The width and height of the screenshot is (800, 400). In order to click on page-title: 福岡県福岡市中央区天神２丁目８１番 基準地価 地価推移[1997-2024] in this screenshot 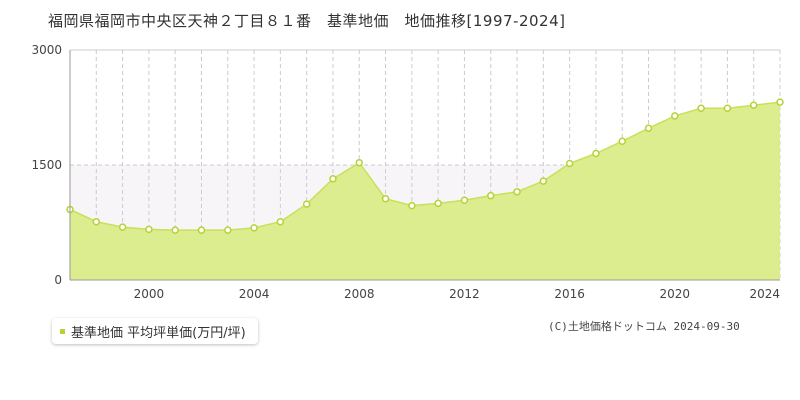, I will do `click(307, 21)`.